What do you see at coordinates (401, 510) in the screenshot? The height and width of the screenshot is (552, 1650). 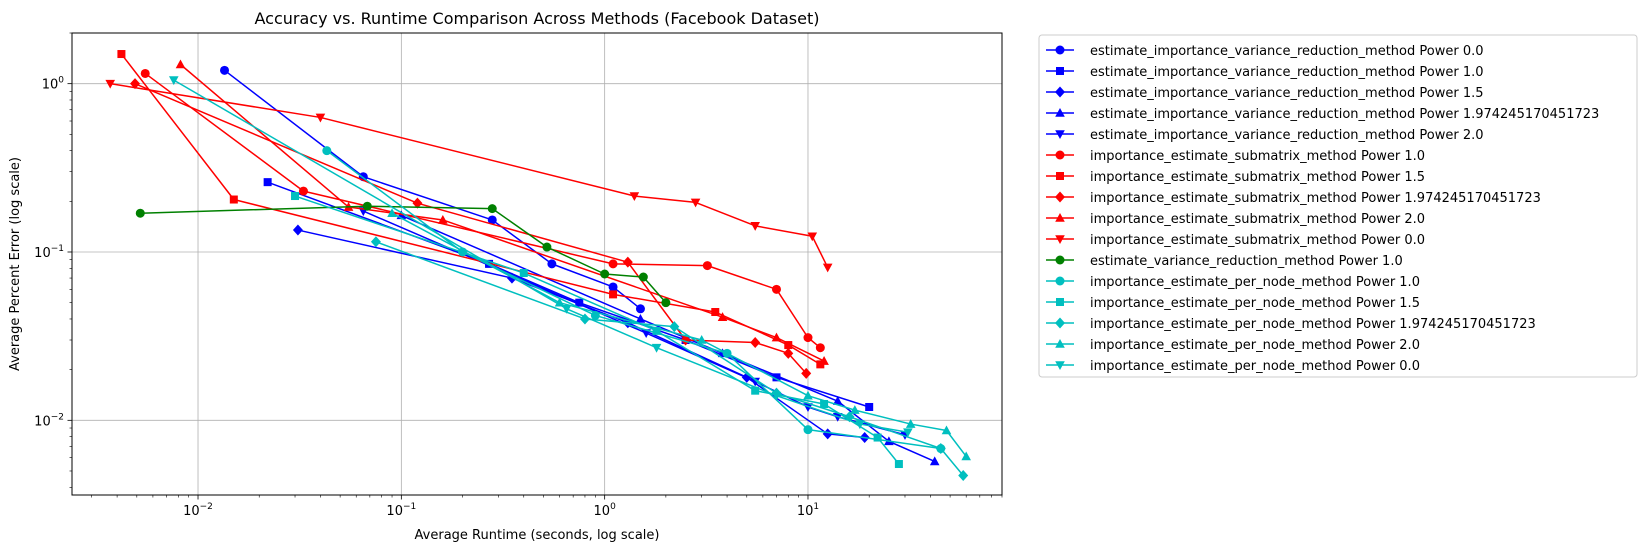 I see `x-tick-label: 10⁻¹` at bounding box center [401, 510].